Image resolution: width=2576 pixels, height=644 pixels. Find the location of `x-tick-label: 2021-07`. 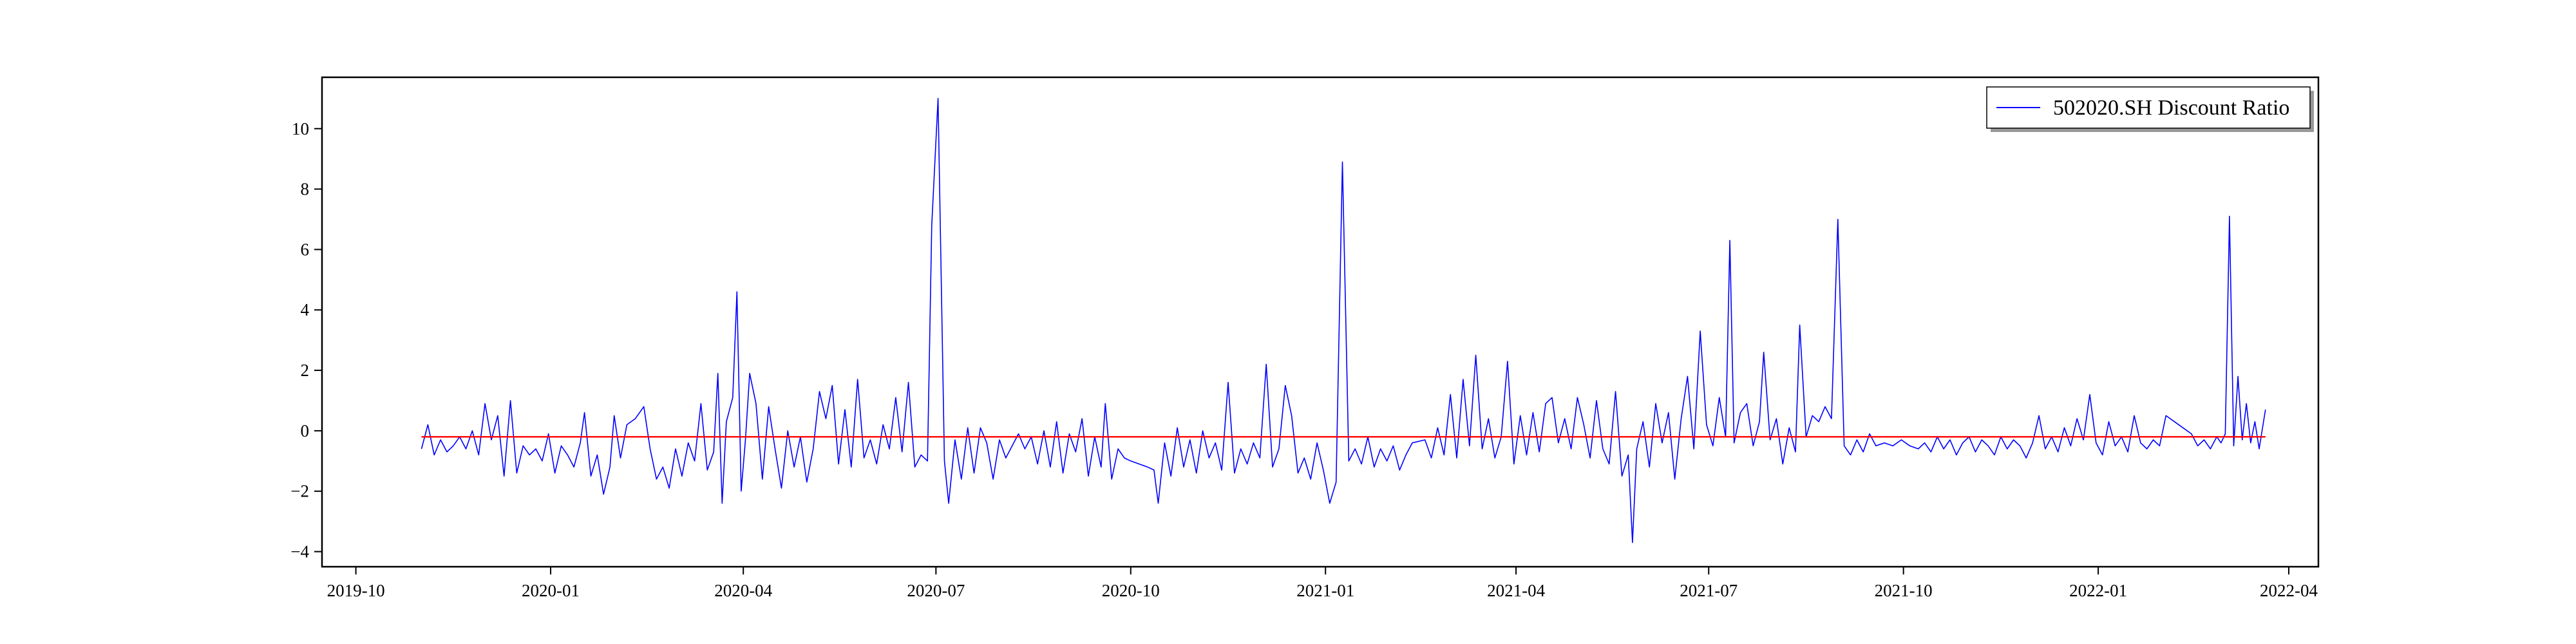

x-tick-label: 2021-07 is located at coordinates (1709, 590).